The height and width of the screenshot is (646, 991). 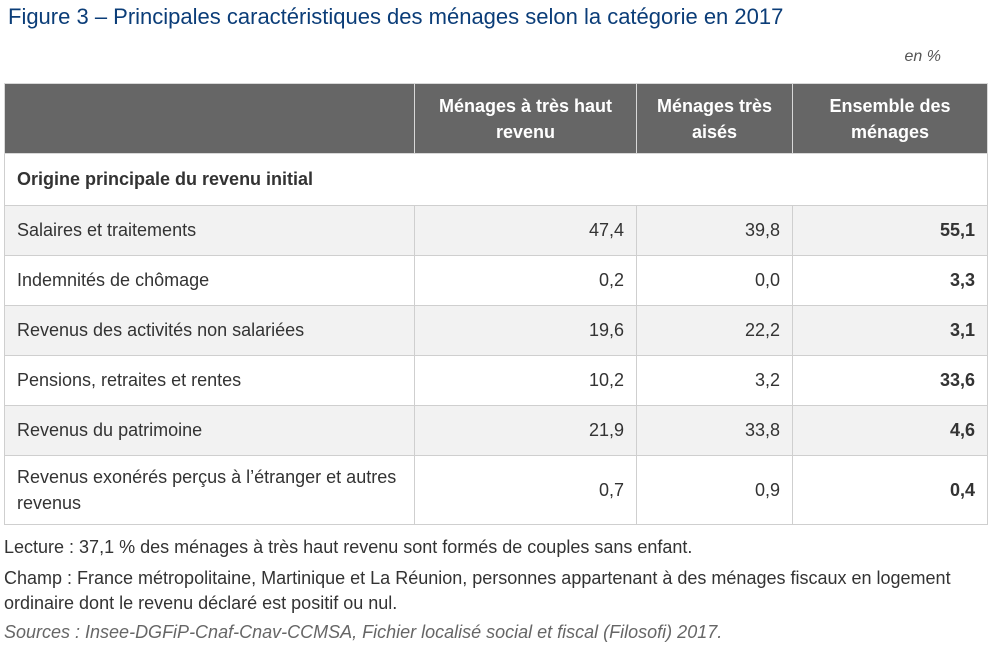 I want to click on column-header: Ménages très aisés, so click(x=714, y=118).